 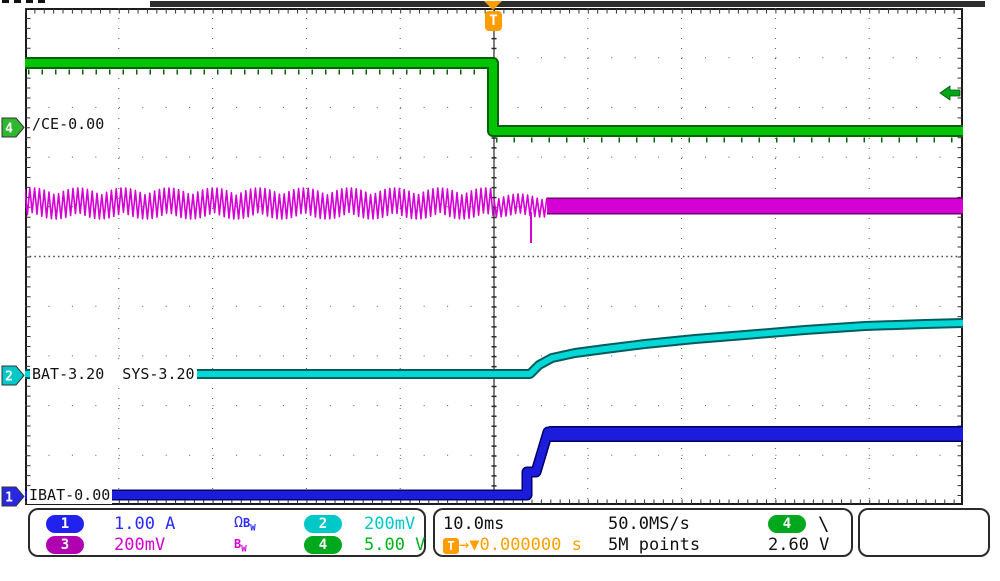 What do you see at coordinates (70, 495) in the screenshot?
I see `trace-label: IBAT-0.00` at bounding box center [70, 495].